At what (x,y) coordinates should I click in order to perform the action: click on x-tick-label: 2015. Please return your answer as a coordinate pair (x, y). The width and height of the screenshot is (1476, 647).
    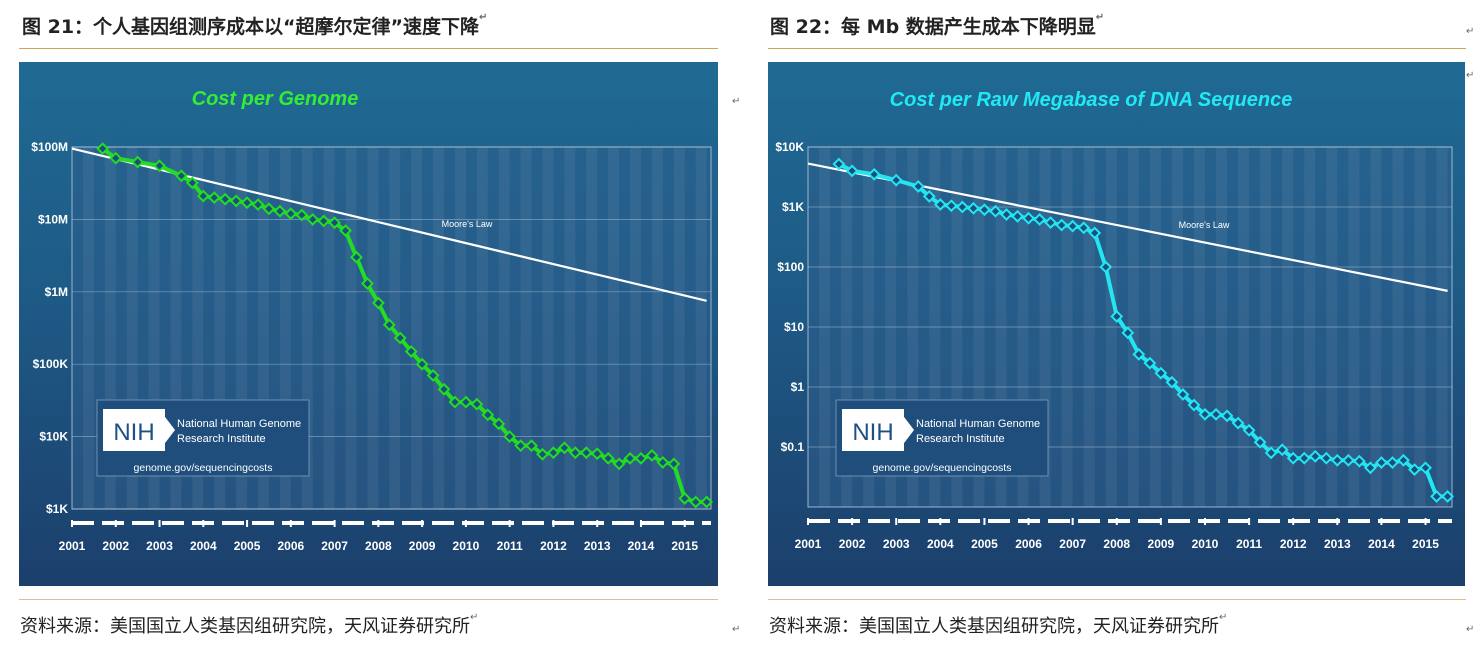
    Looking at the image, I should click on (684, 546).